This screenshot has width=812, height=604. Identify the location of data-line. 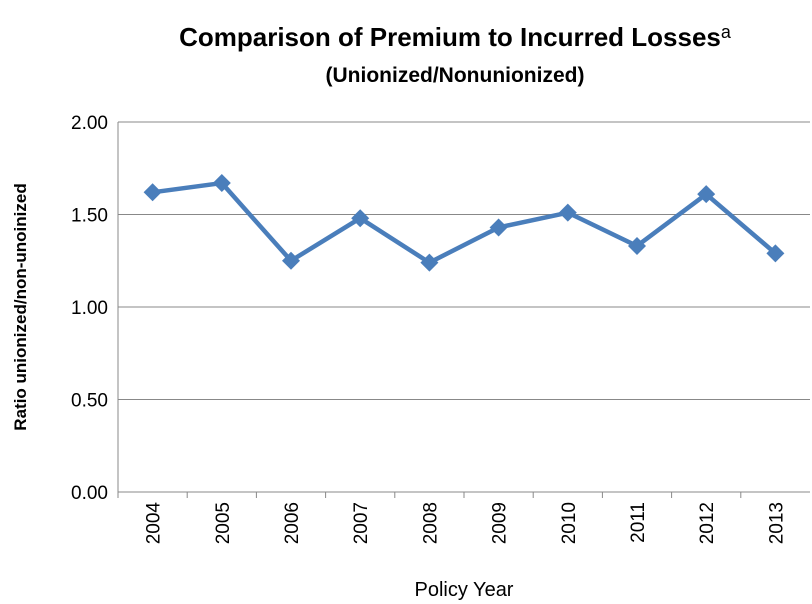
(464, 222).